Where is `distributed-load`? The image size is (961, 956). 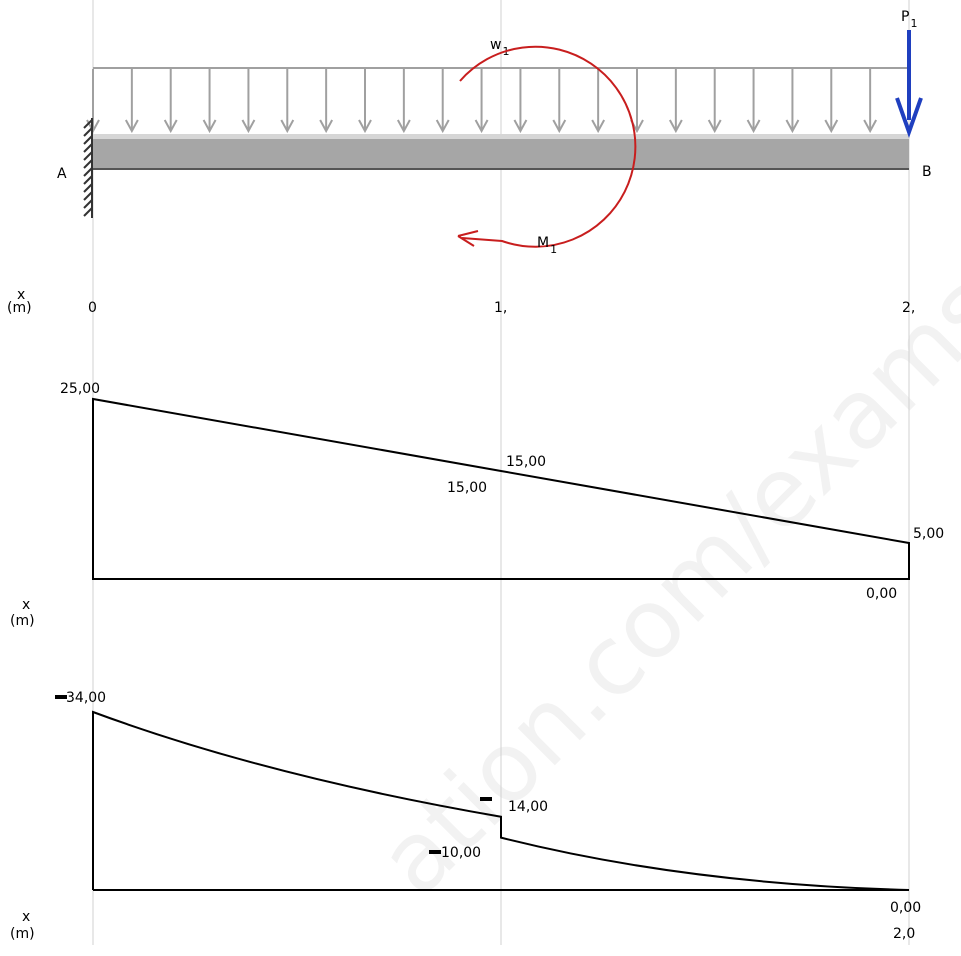 distributed-load is located at coordinates (497, 100).